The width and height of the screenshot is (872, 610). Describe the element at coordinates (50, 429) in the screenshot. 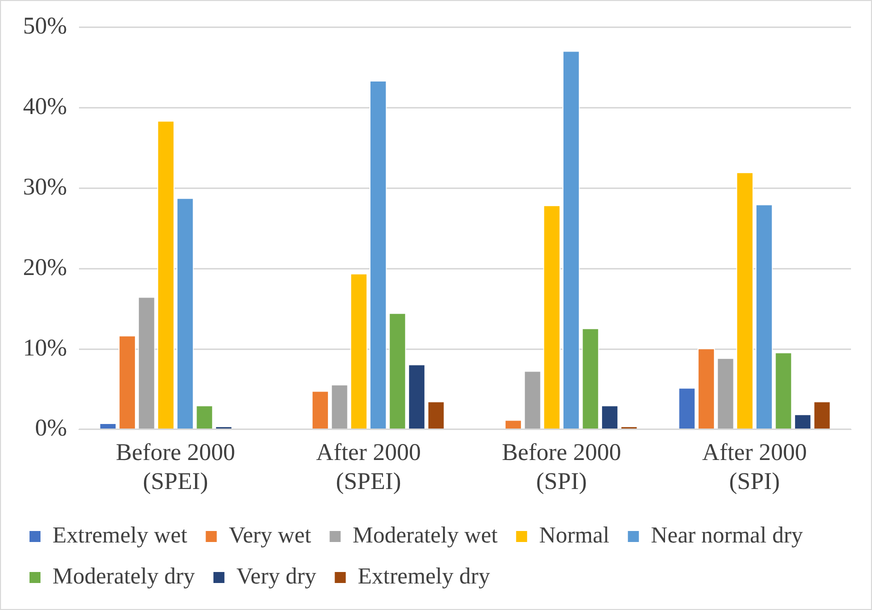

I see `y-tick-label: 0%` at that location.